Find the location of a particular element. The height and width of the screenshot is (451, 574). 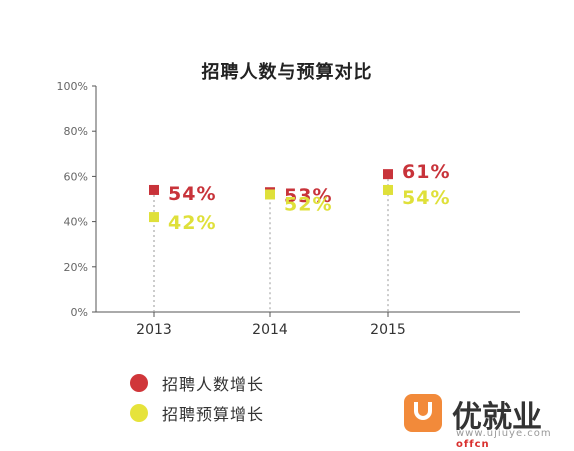

legend-swatch-headcount is located at coordinates (139, 383).